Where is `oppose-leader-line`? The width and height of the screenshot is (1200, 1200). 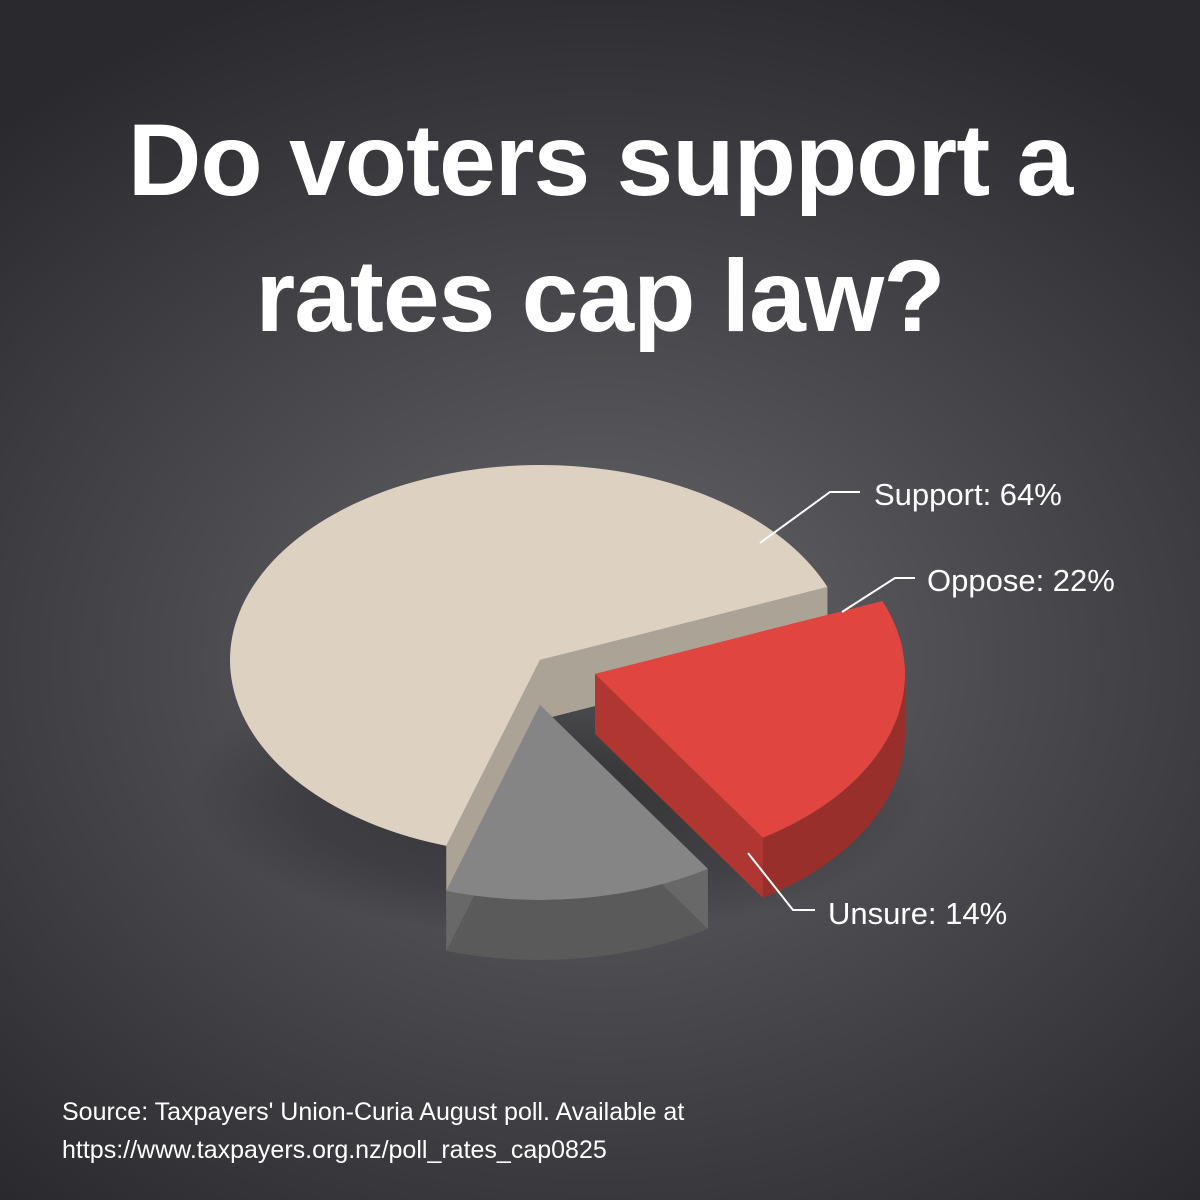
oppose-leader-line is located at coordinates (878, 595).